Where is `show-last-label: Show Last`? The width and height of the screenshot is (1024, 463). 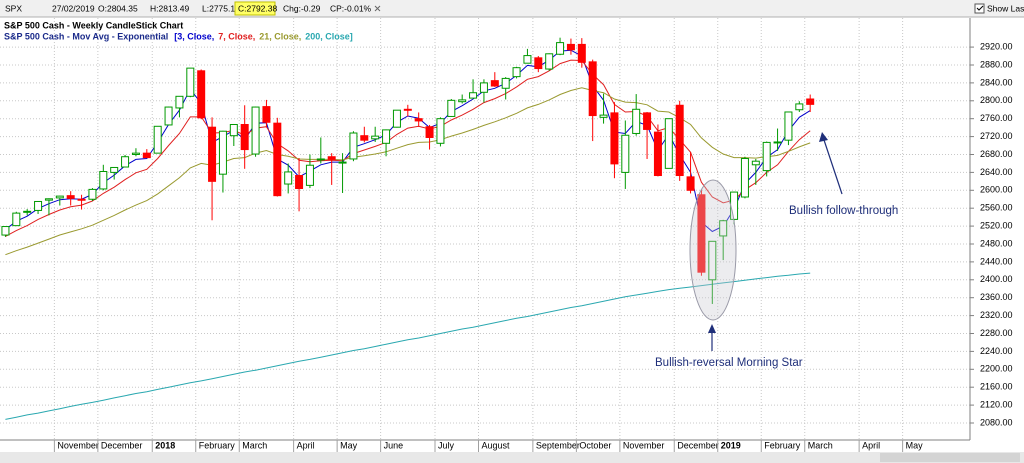 show-last-label: Show Last is located at coordinates (1005, 8).